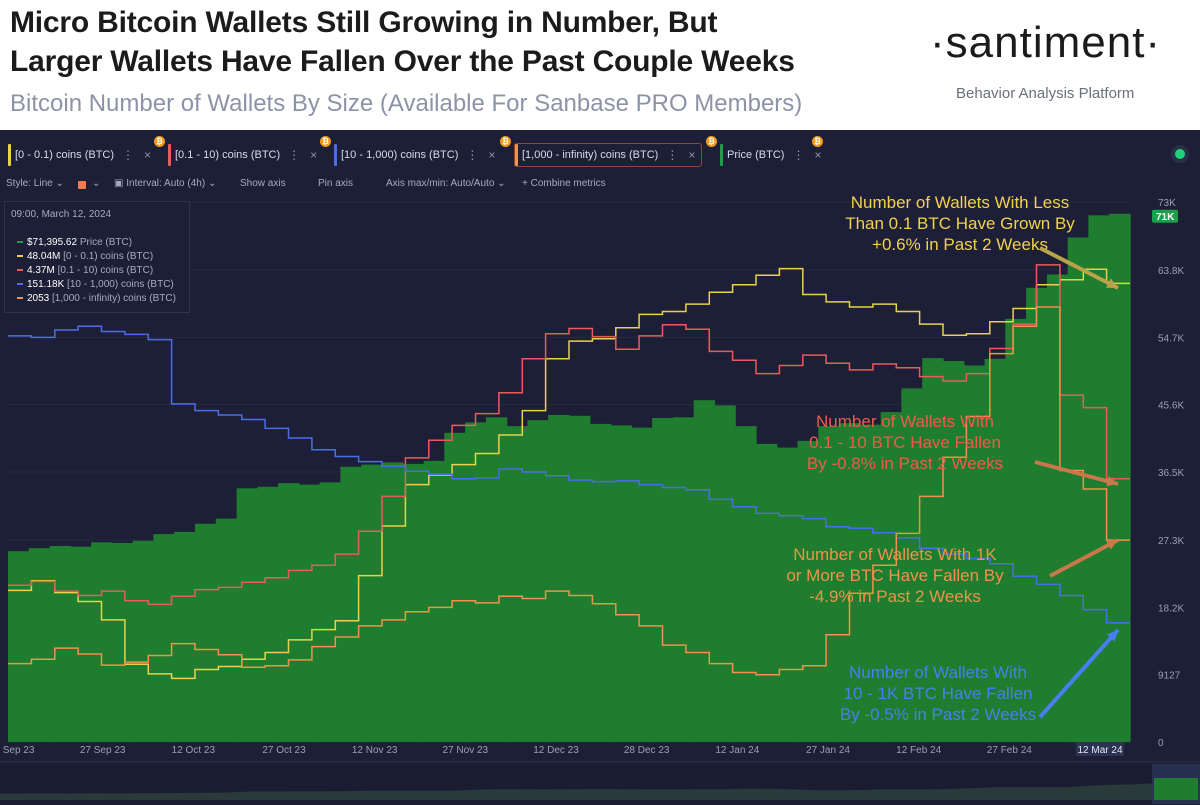 This screenshot has width=1200, height=805. What do you see at coordinates (29, 183) in the screenshot?
I see `style-label: Style: Line` at bounding box center [29, 183].